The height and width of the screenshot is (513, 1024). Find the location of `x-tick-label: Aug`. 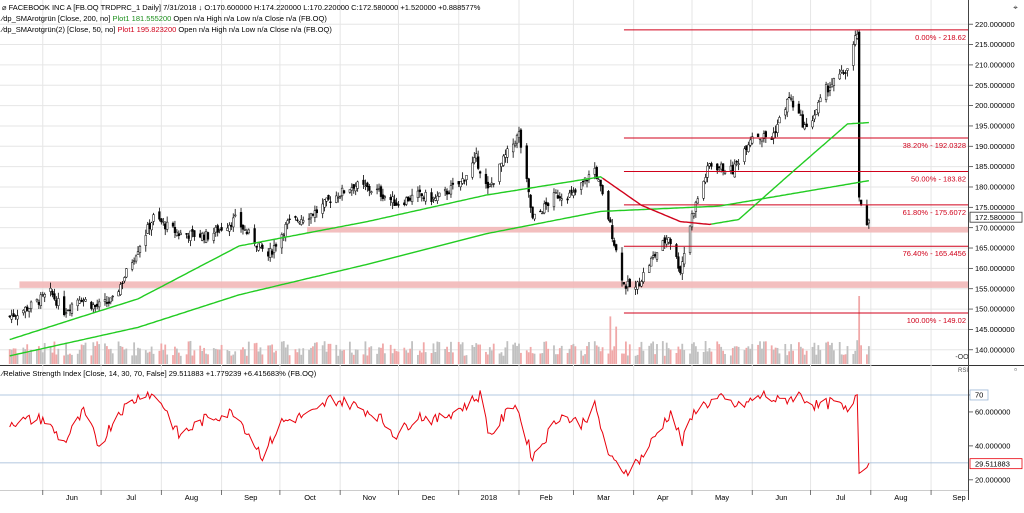

x-tick-label: Aug is located at coordinates (191, 497).